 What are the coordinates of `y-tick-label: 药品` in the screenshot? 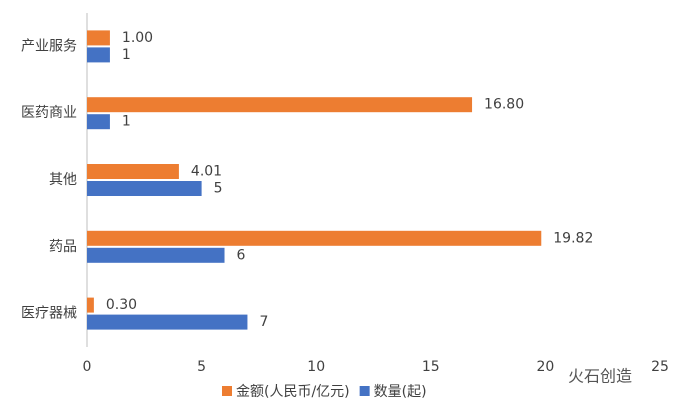 It's located at (63, 247).